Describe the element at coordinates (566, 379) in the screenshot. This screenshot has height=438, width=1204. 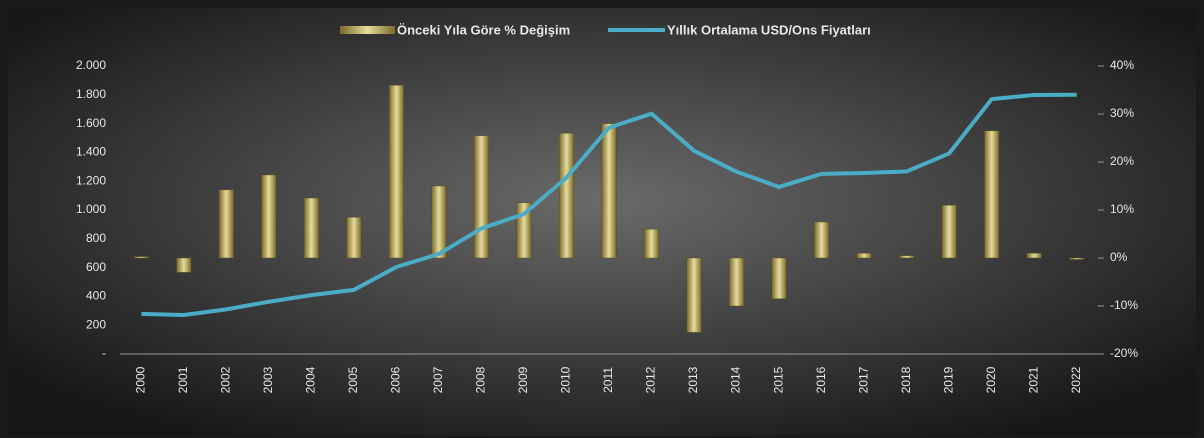
I see `x-tick-label: 2010` at that location.